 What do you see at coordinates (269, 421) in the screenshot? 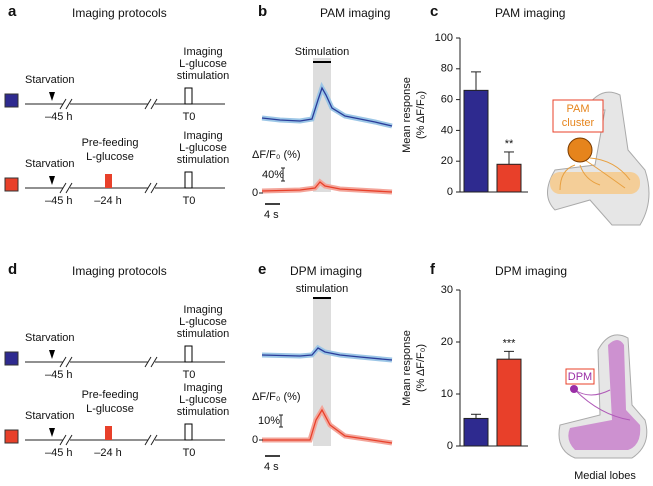
I see `scale-value: 10%` at bounding box center [269, 421].